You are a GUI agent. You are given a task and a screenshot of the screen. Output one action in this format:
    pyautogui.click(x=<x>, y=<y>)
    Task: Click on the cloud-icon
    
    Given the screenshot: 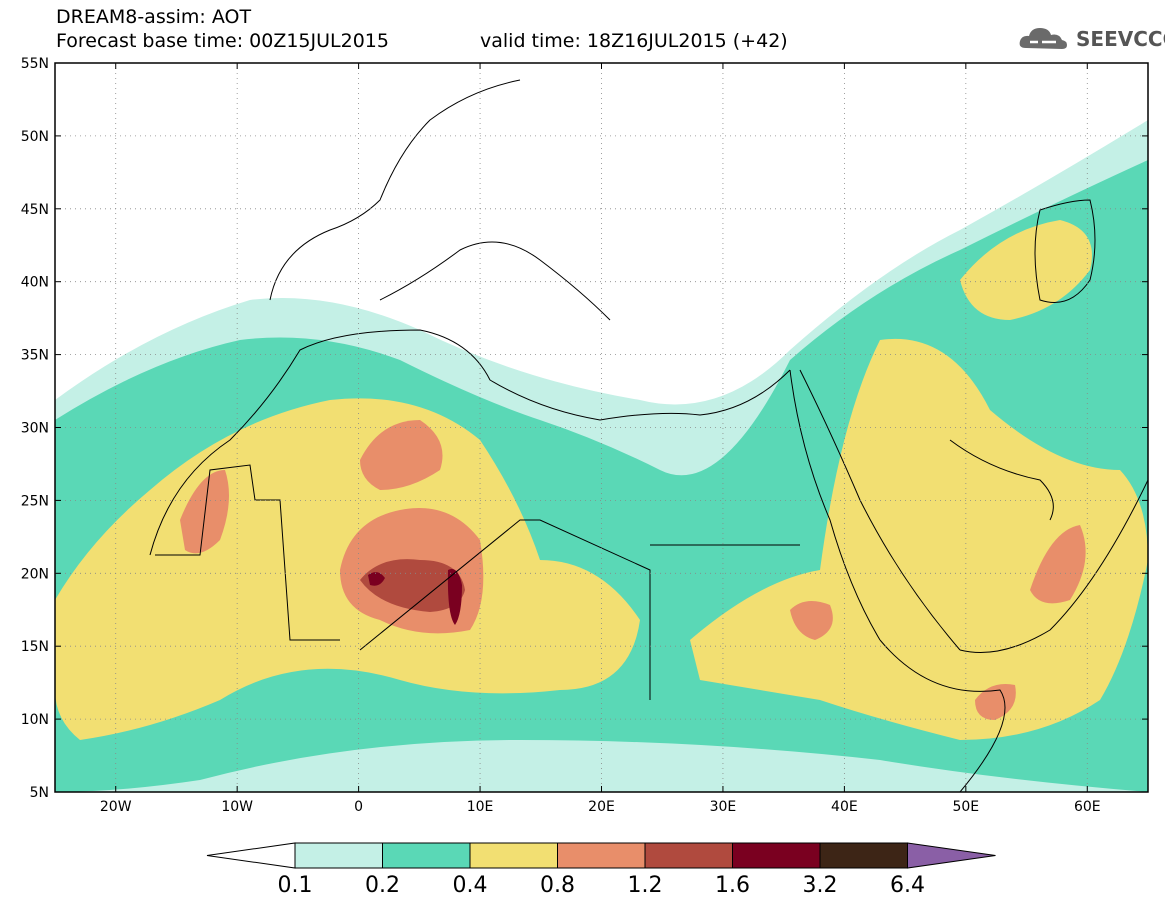 What is the action you would take?
    pyautogui.click(x=1043, y=38)
    